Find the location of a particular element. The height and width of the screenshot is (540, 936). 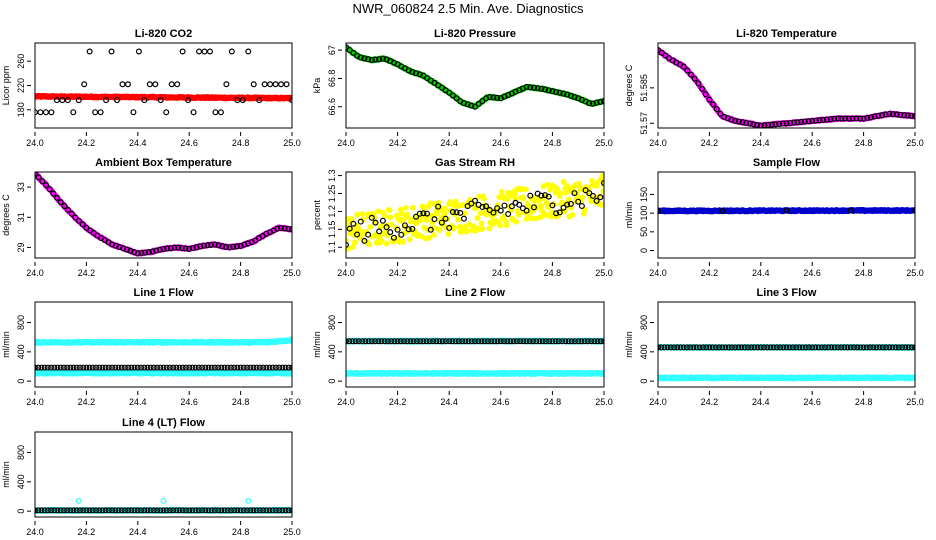

chart-line3_flow-title: Line 3 Flow is located at coordinates (787, 293).